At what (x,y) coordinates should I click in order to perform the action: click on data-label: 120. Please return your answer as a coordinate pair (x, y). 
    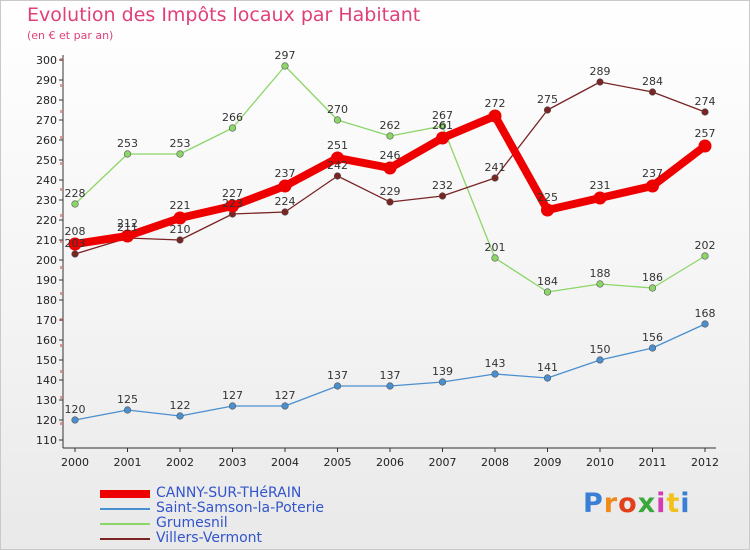
    Looking at the image, I should click on (75, 409).